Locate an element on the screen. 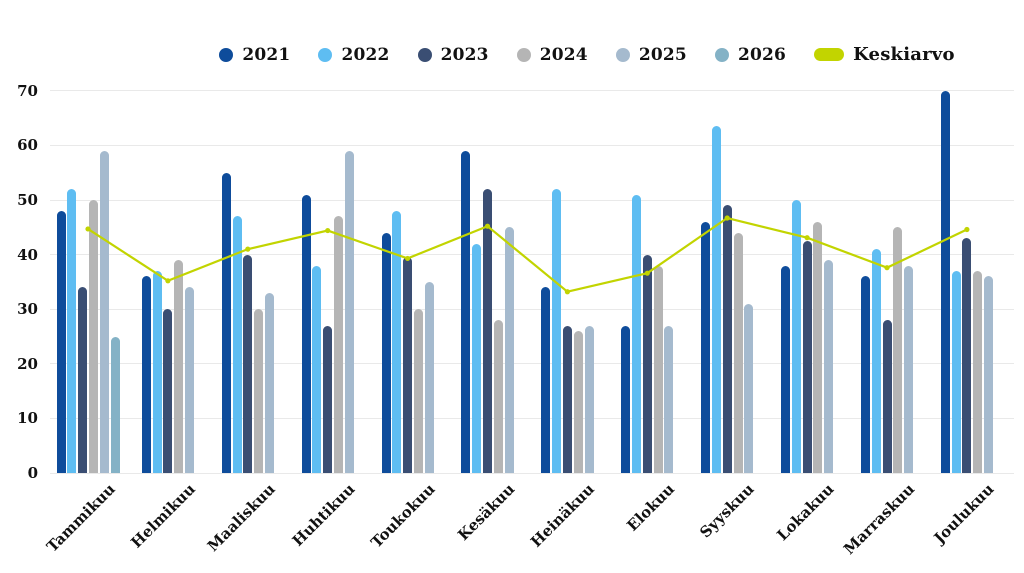  y-axis-tick-label: 40 is located at coordinates (27, 254).